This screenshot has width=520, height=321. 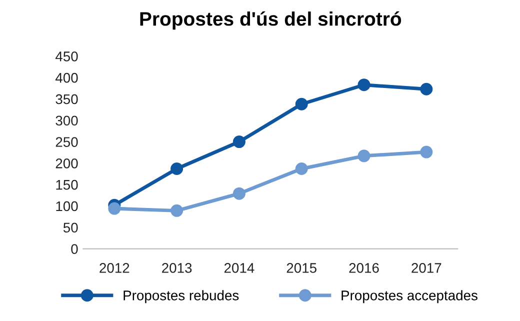 What do you see at coordinates (67, 121) in the screenshot?
I see `y-tick-label: 300` at bounding box center [67, 121].